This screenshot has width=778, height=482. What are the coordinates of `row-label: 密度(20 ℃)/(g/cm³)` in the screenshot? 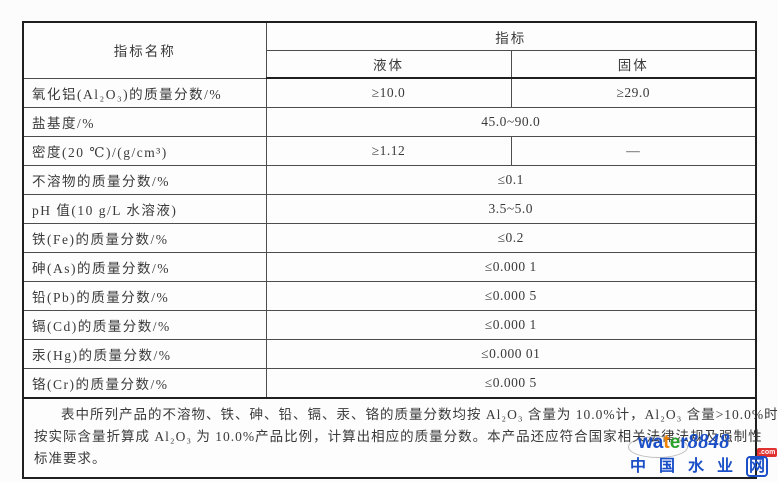 It's located at (144, 151).